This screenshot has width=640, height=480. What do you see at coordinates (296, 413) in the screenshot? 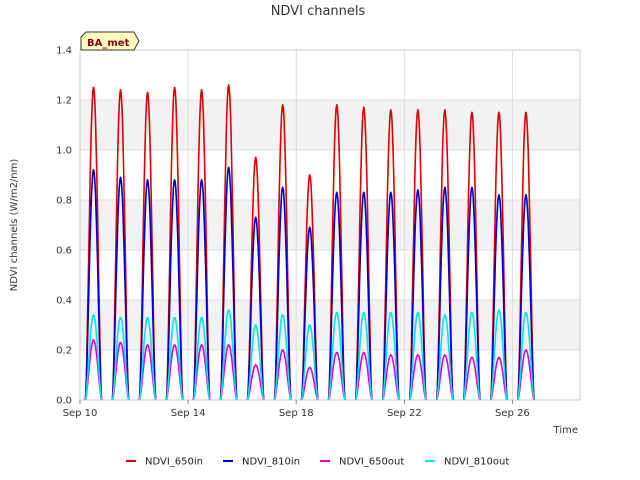
I see `x-tick-label: Sep 18` at bounding box center [296, 413].